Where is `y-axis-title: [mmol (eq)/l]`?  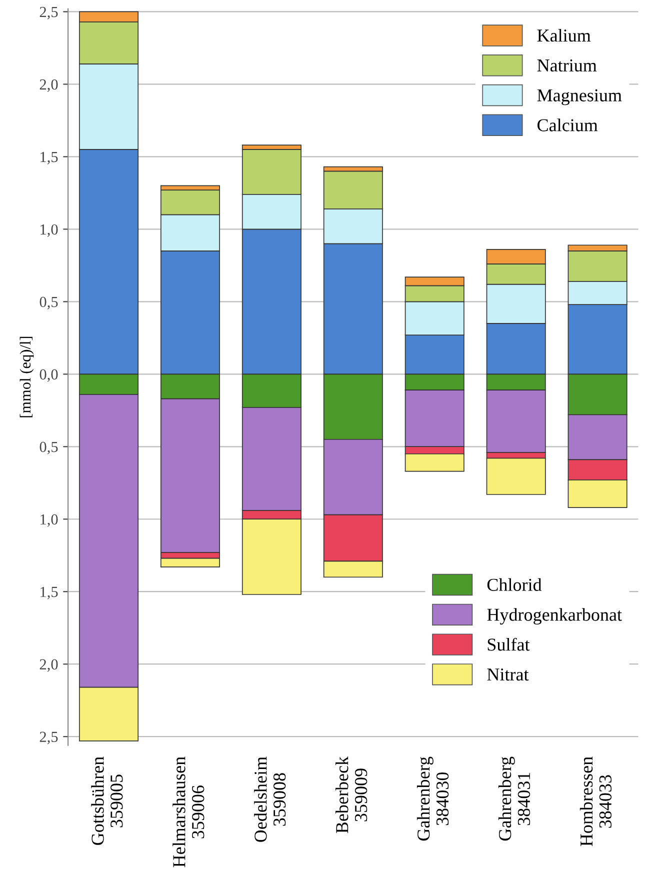 y-axis-title: [mmol (eq)/l] is located at coordinates (27, 377).